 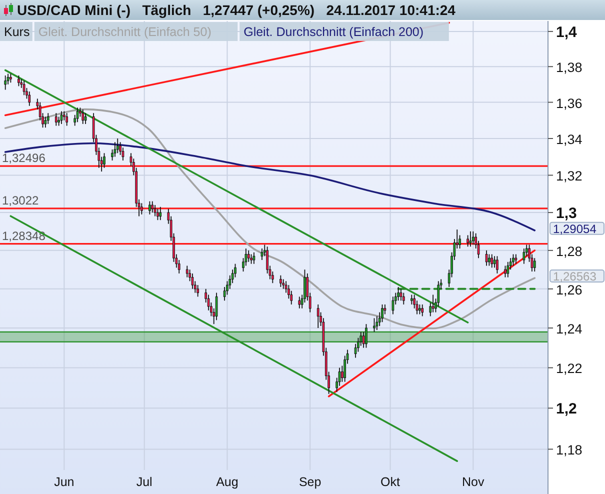 I want to click on x-tick-label: Jul, so click(x=144, y=482).